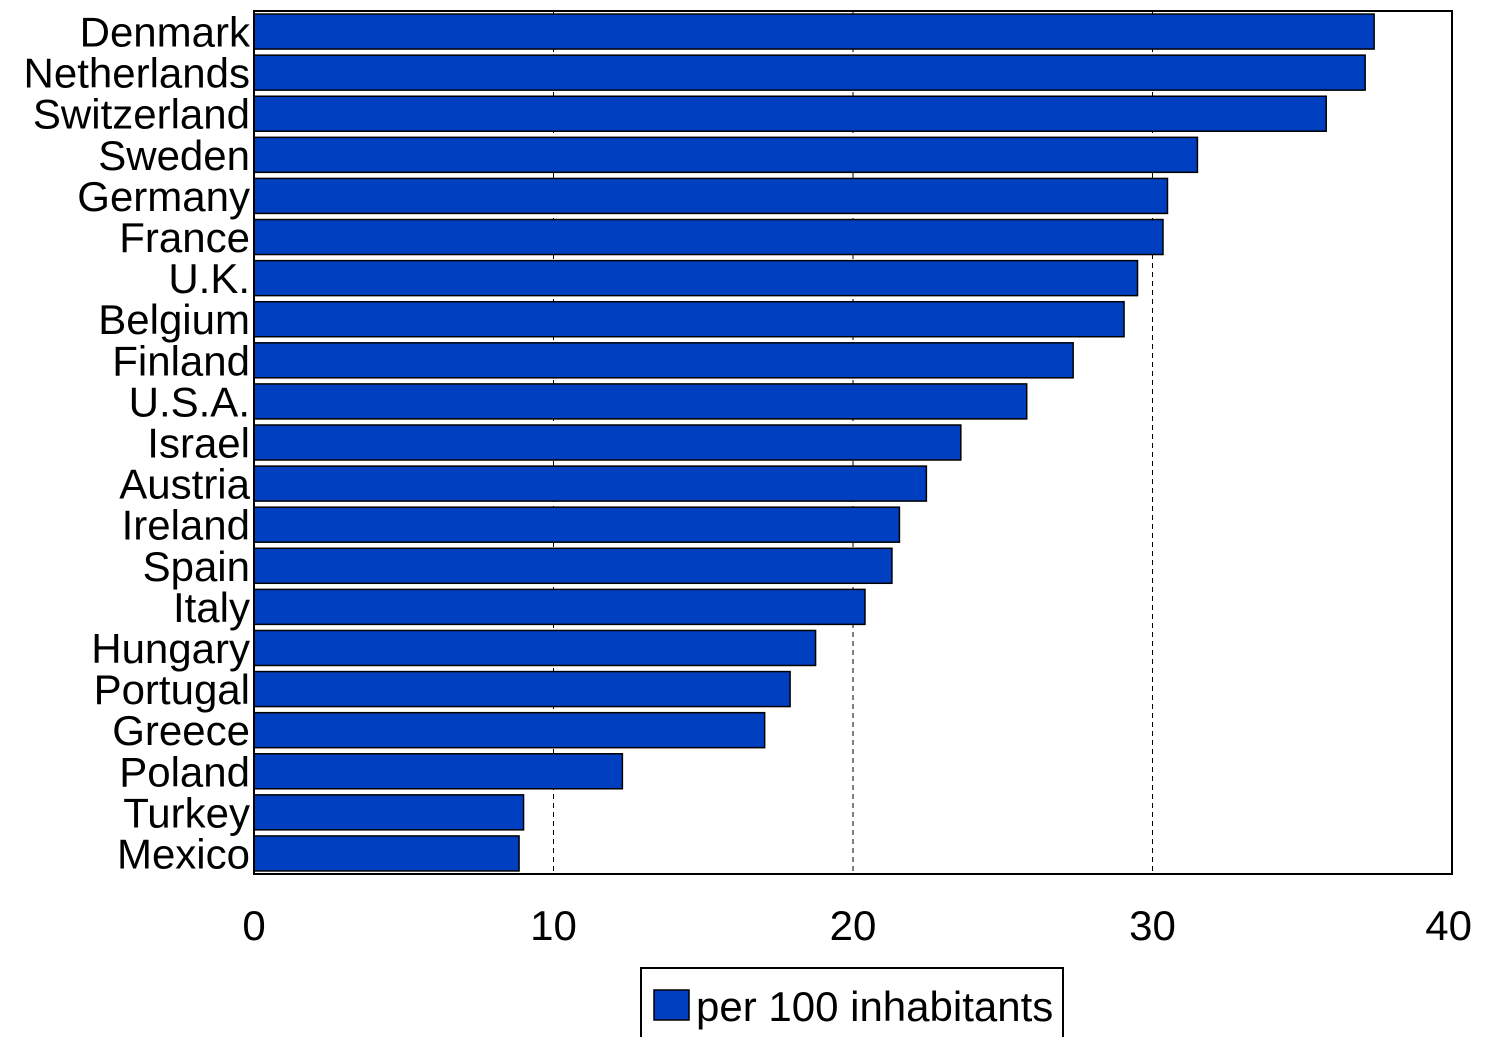 The height and width of the screenshot is (1037, 1489). I want to click on bar-finland, so click(663, 360).